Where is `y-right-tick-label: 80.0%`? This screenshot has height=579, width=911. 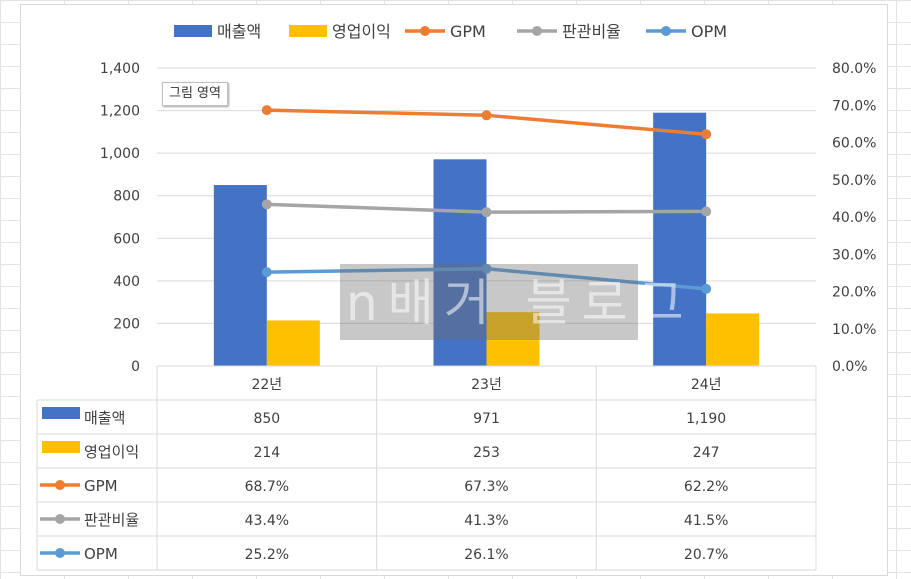
y-right-tick-label: 80.0% is located at coordinates (854, 69).